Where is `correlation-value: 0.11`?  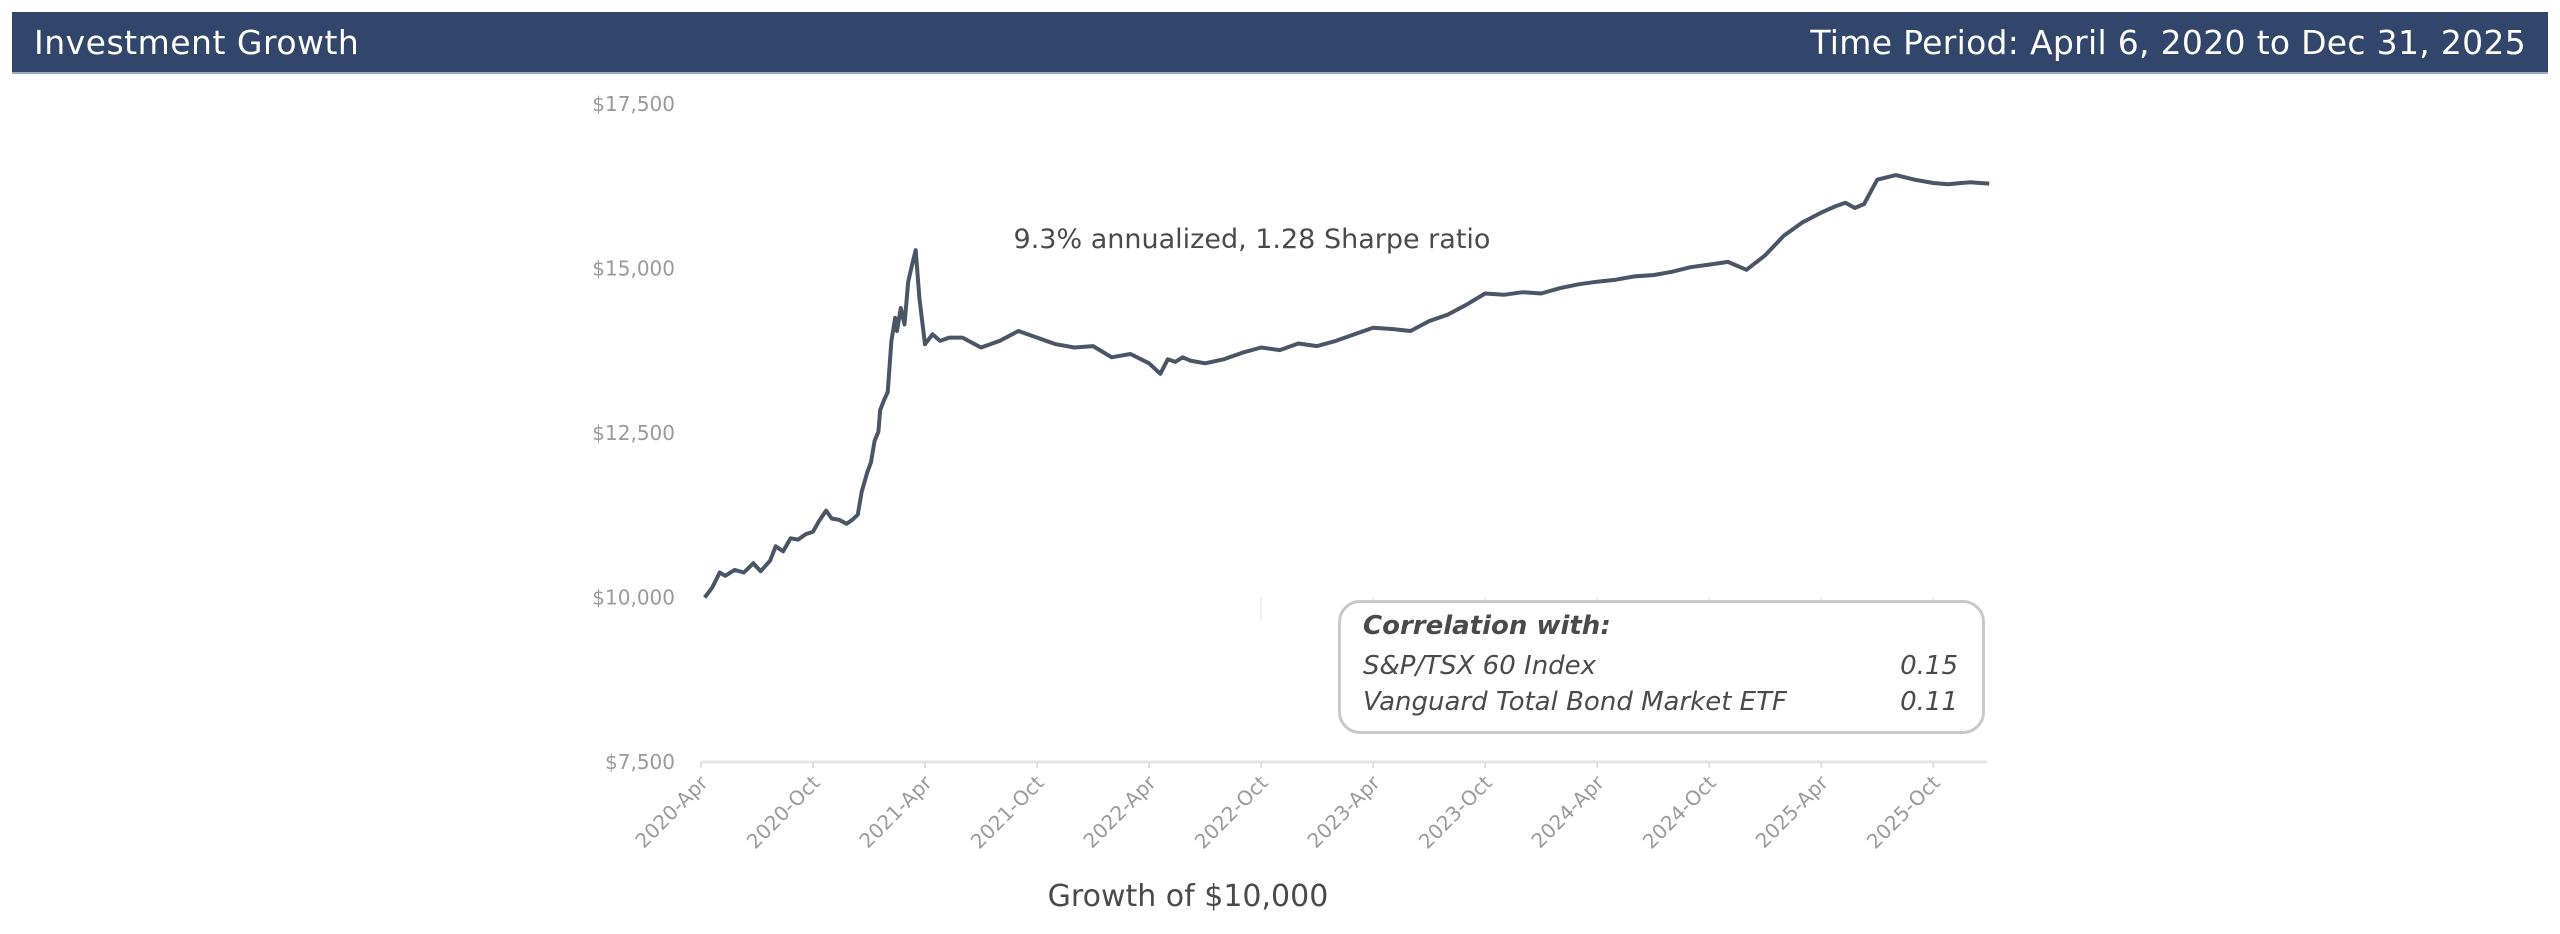
correlation-value: 0.11 is located at coordinates (1929, 702).